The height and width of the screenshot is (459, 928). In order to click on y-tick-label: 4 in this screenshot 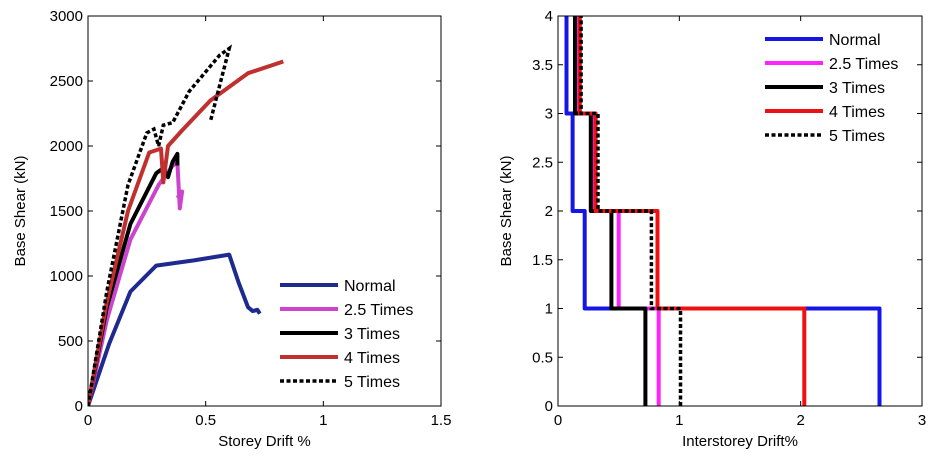, I will do `click(549, 16)`.